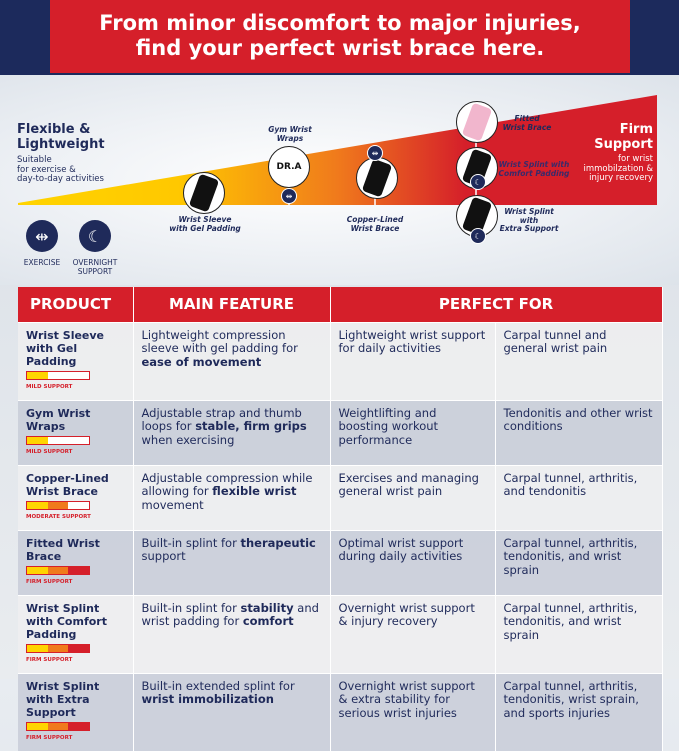 Image resolution: width=679 pixels, height=751 pixels. I want to click on flex-sub-2: for exercise &, so click(46, 169).